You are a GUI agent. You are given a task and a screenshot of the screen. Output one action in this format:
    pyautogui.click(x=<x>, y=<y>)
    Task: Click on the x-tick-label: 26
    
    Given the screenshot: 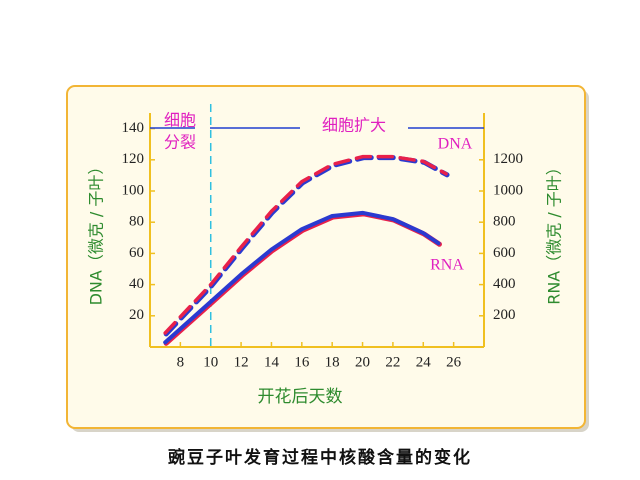 What is the action you would take?
    pyautogui.click(x=454, y=362)
    